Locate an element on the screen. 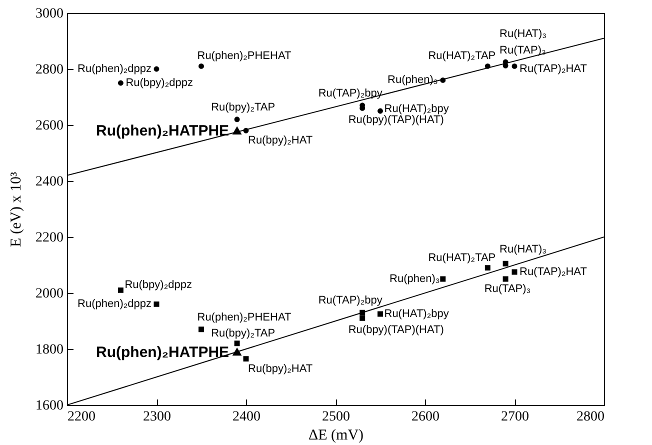 The width and height of the screenshot is (652, 445). x-tick-label: 2800 is located at coordinates (590, 417).